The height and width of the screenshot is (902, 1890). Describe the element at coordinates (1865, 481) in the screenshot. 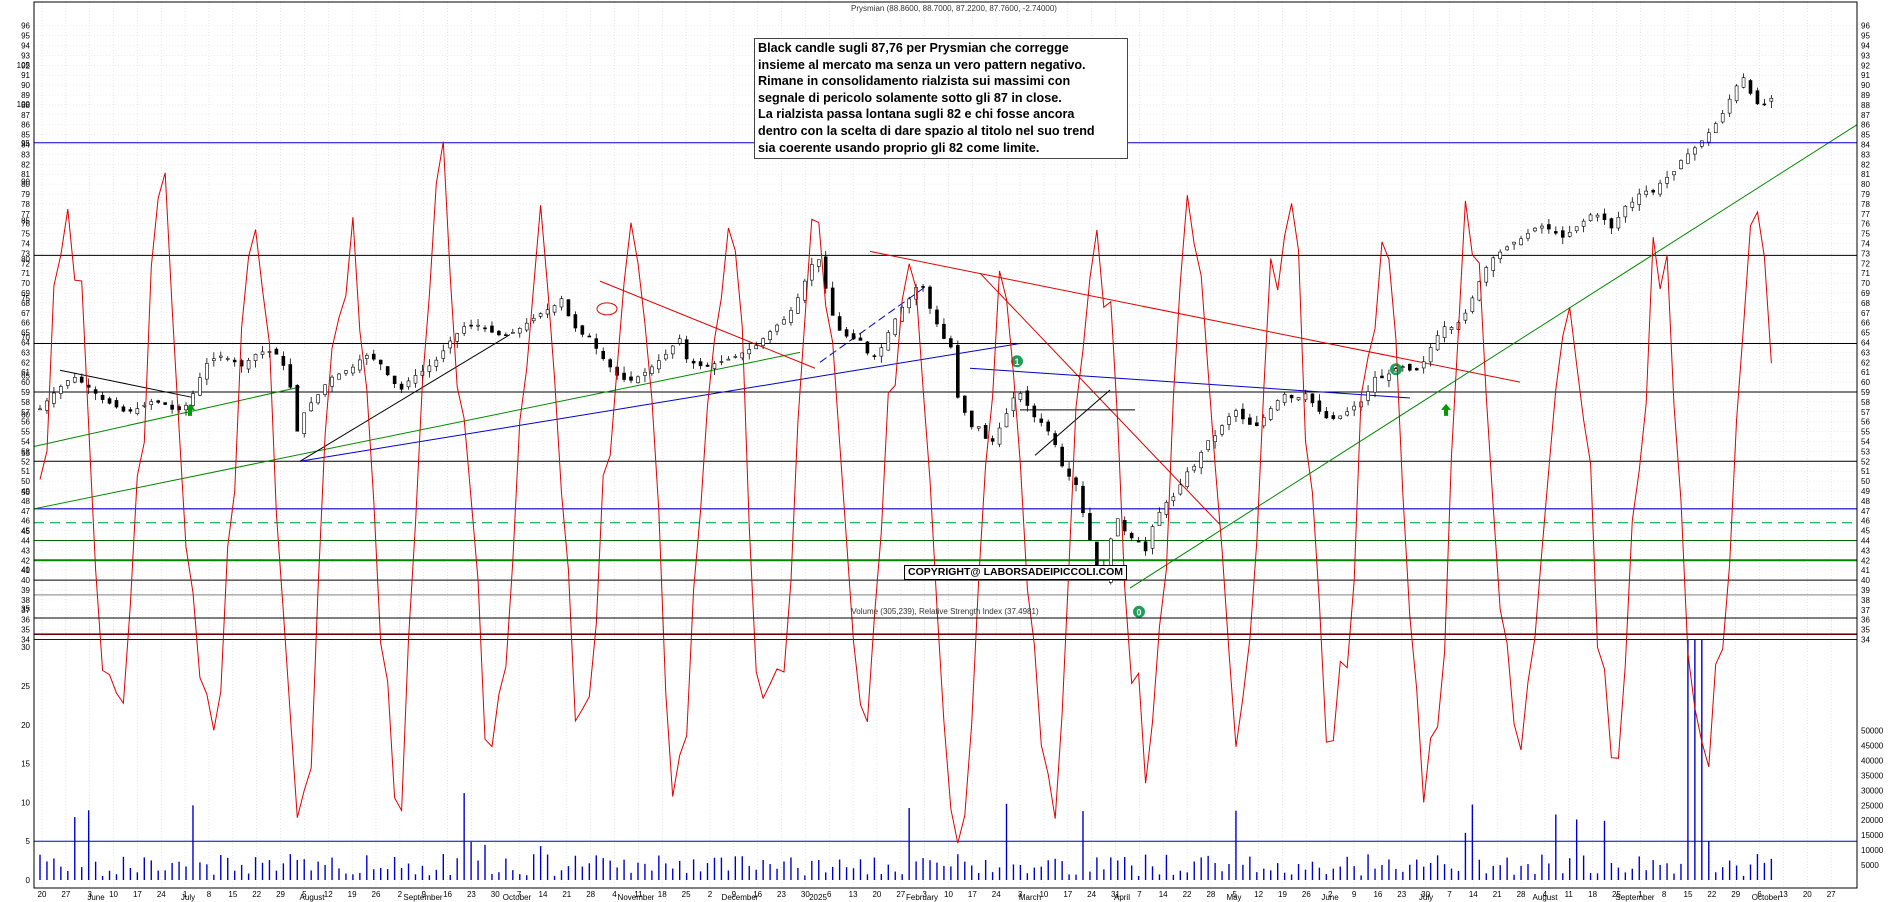

I see `y-tick-label-right: 50` at that location.